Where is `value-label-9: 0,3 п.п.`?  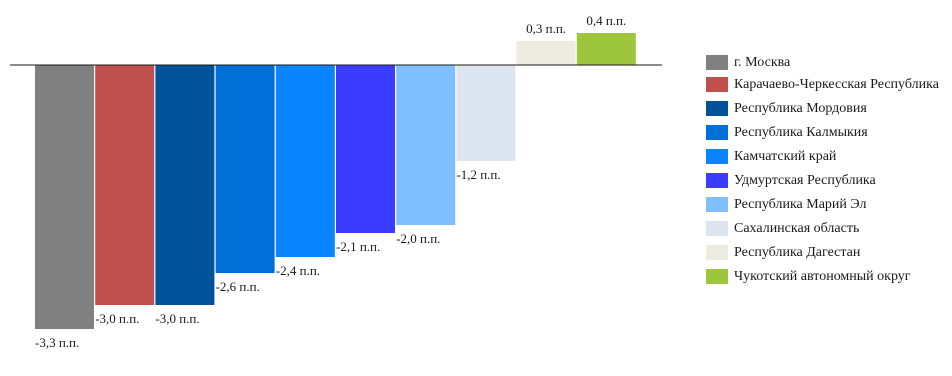 value-label-9: 0,3 п.п. is located at coordinates (546, 28).